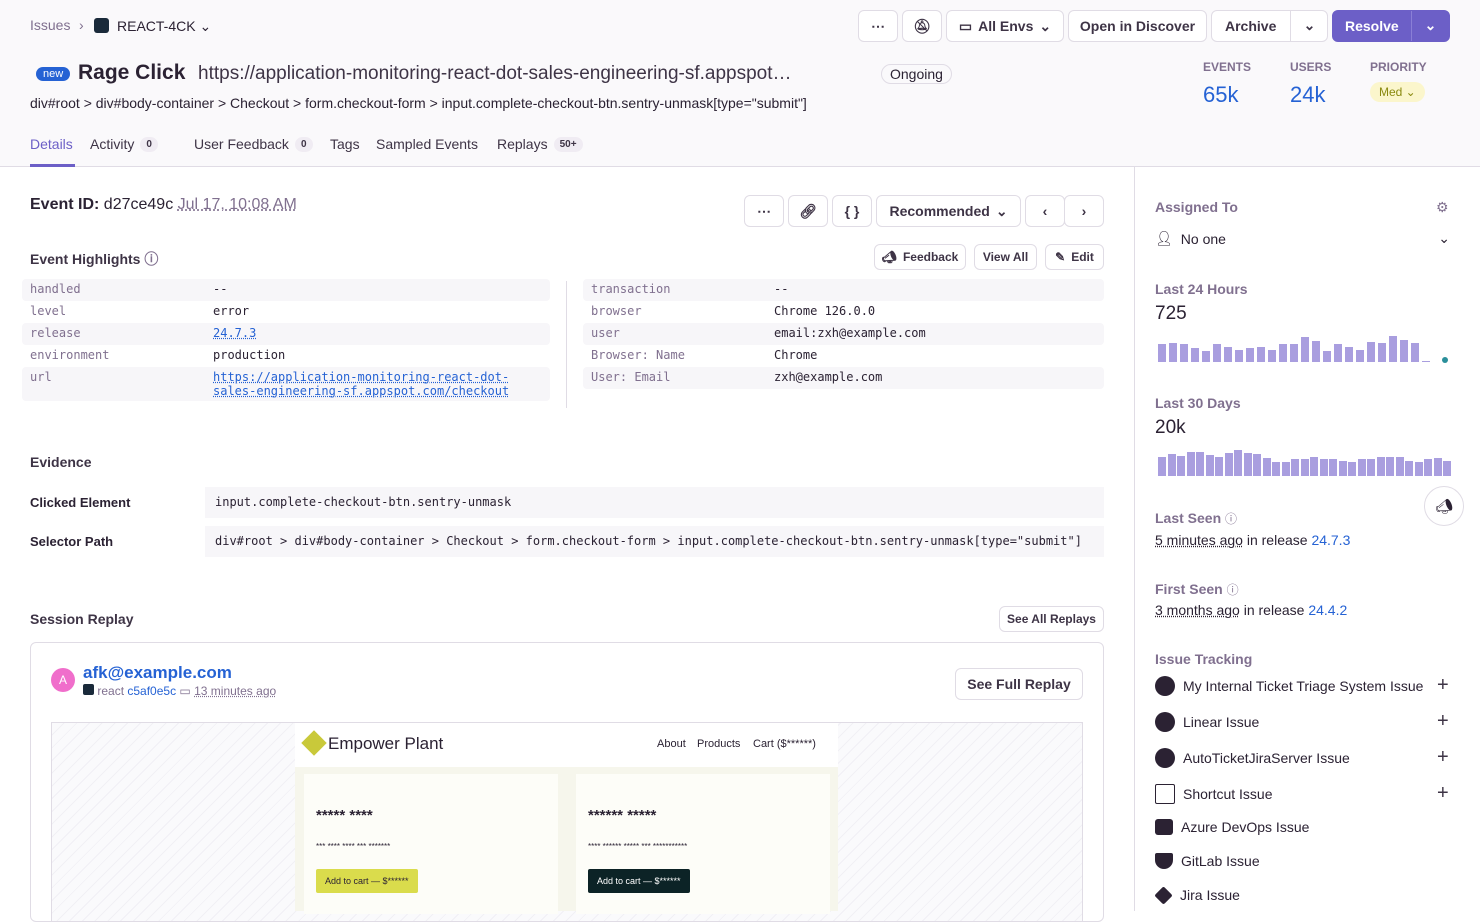  I want to click on last-seen-time: 5 minutes ago, so click(1199, 540).